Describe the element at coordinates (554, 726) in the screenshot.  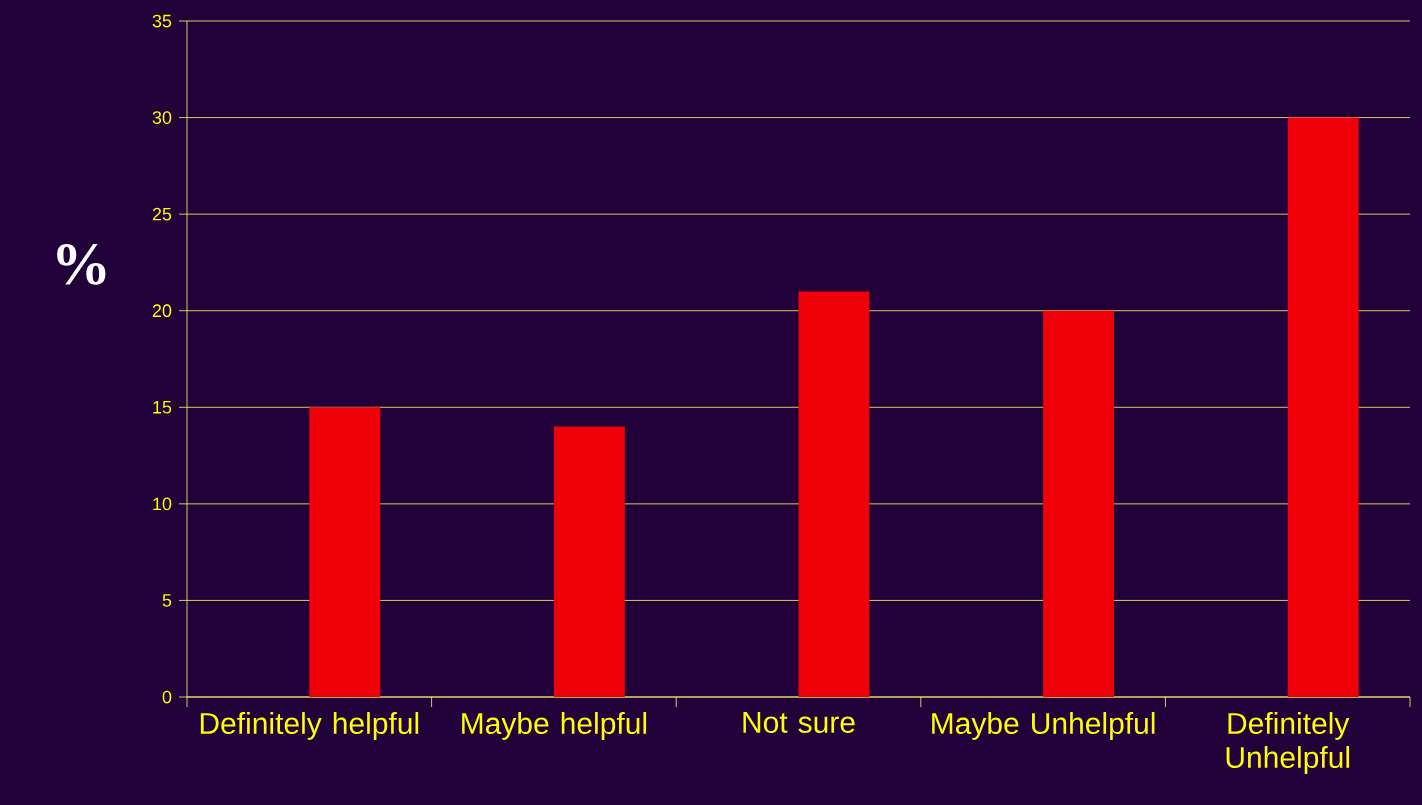
I see `x-tick-label: Maybe helpful` at that location.